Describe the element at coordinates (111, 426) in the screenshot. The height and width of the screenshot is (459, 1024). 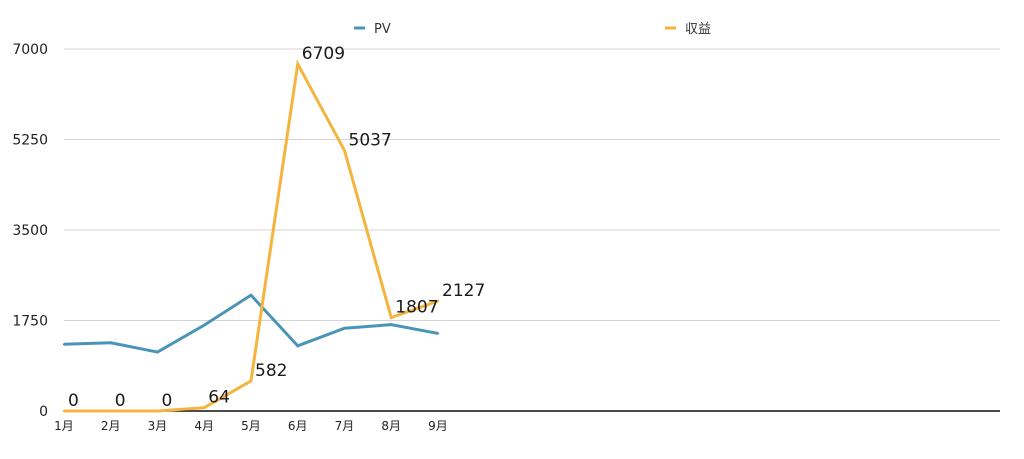
I see `x-tick-label: 2月` at that location.